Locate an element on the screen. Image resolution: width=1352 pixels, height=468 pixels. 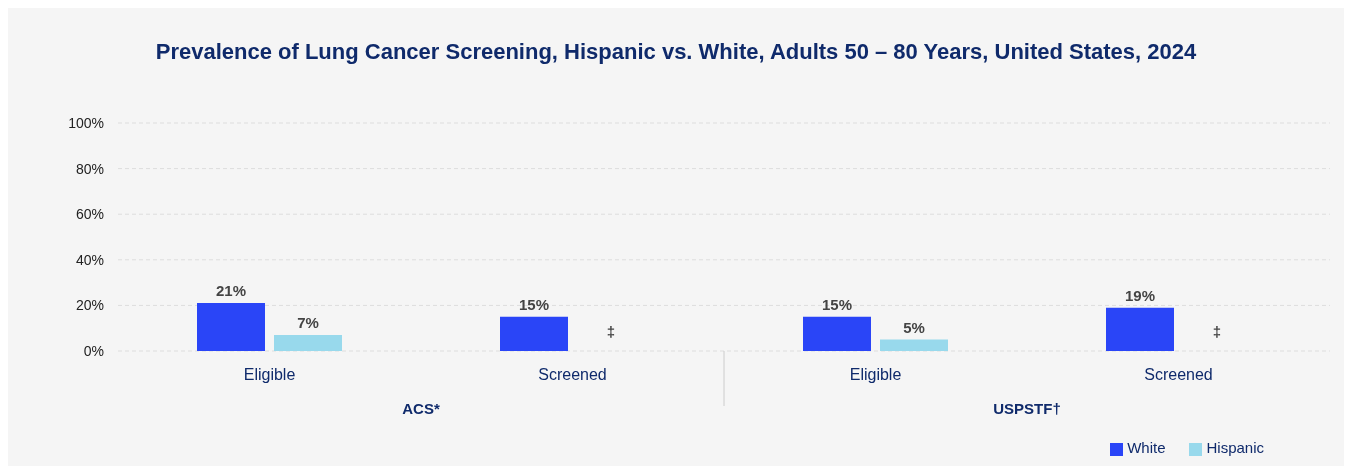
y-tick-label: 100% is located at coordinates (86, 122).